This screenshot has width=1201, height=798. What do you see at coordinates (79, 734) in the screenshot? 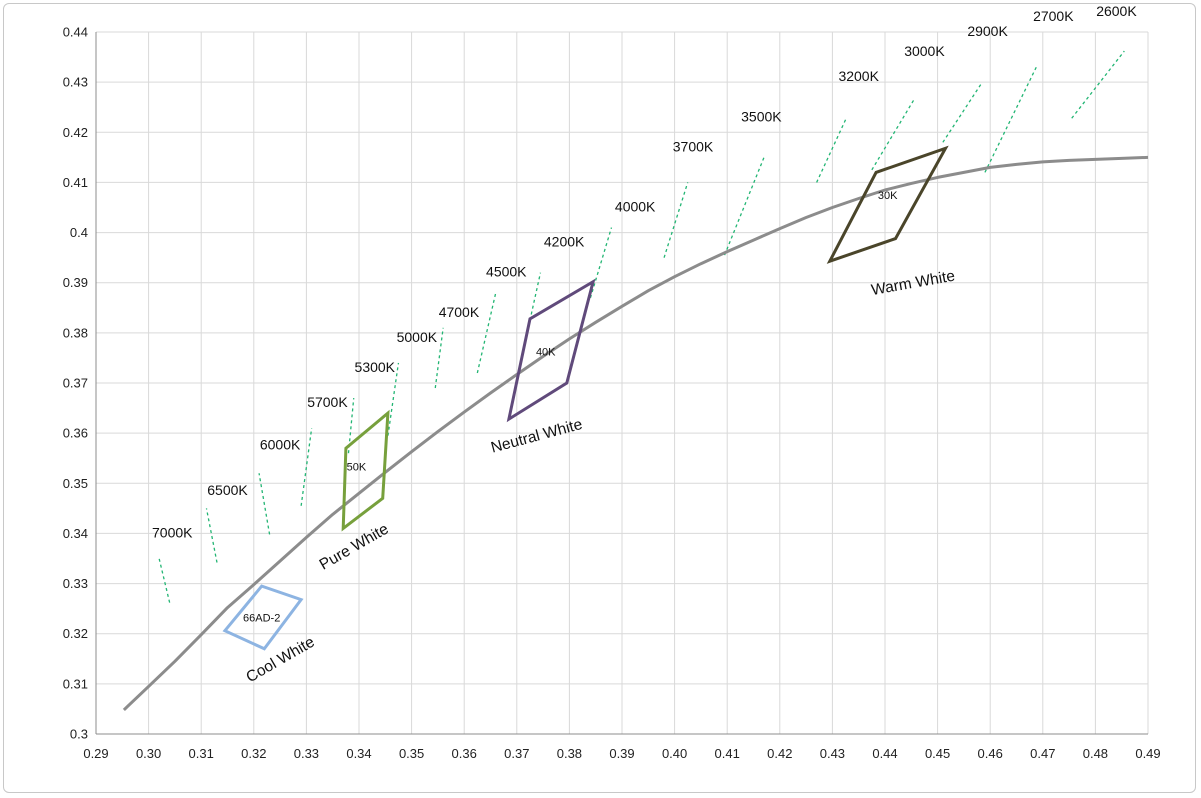
I see `y-tick-label: 0.3` at bounding box center [79, 734].